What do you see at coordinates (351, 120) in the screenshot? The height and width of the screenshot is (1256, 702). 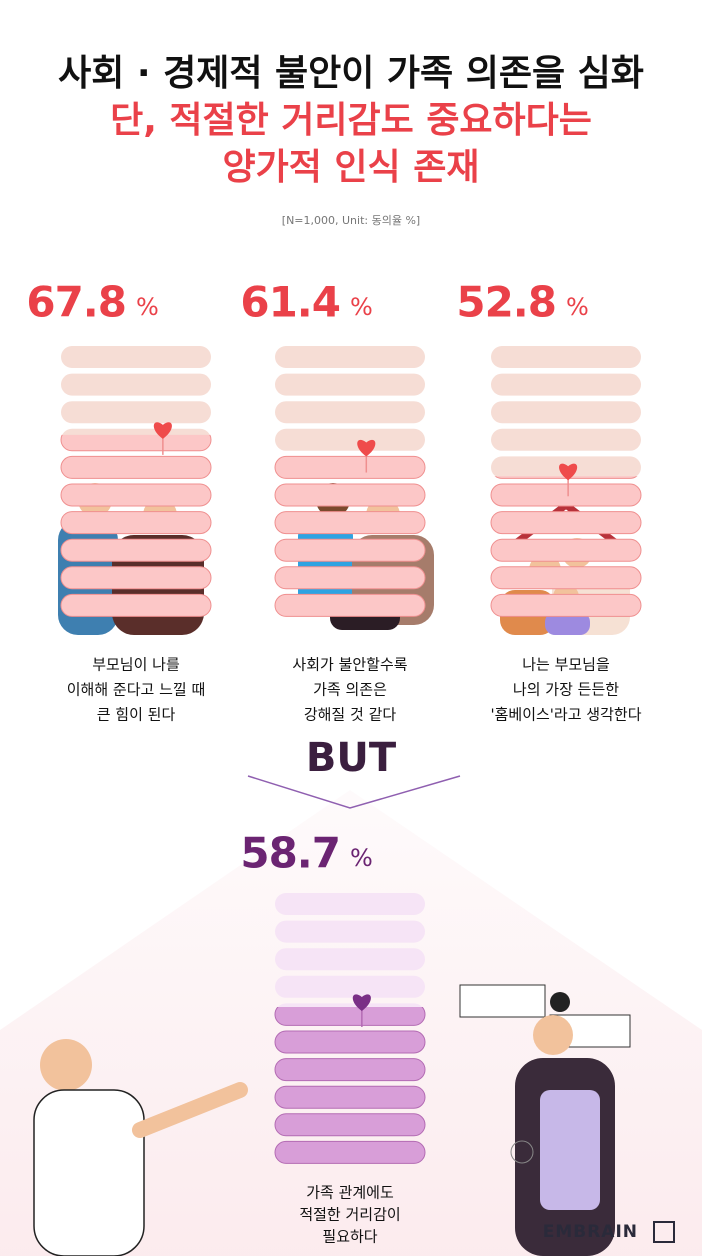 I see `title-line: 단, 적절한 거리감도 중요하다는` at bounding box center [351, 120].